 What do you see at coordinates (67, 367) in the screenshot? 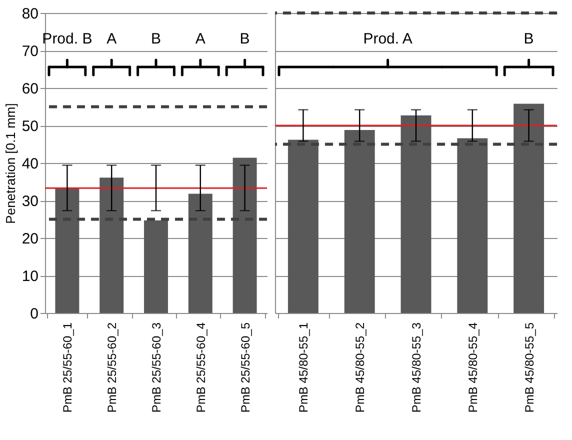
I see `x-tick-label: PmB 25/55-60_1` at bounding box center [67, 367].